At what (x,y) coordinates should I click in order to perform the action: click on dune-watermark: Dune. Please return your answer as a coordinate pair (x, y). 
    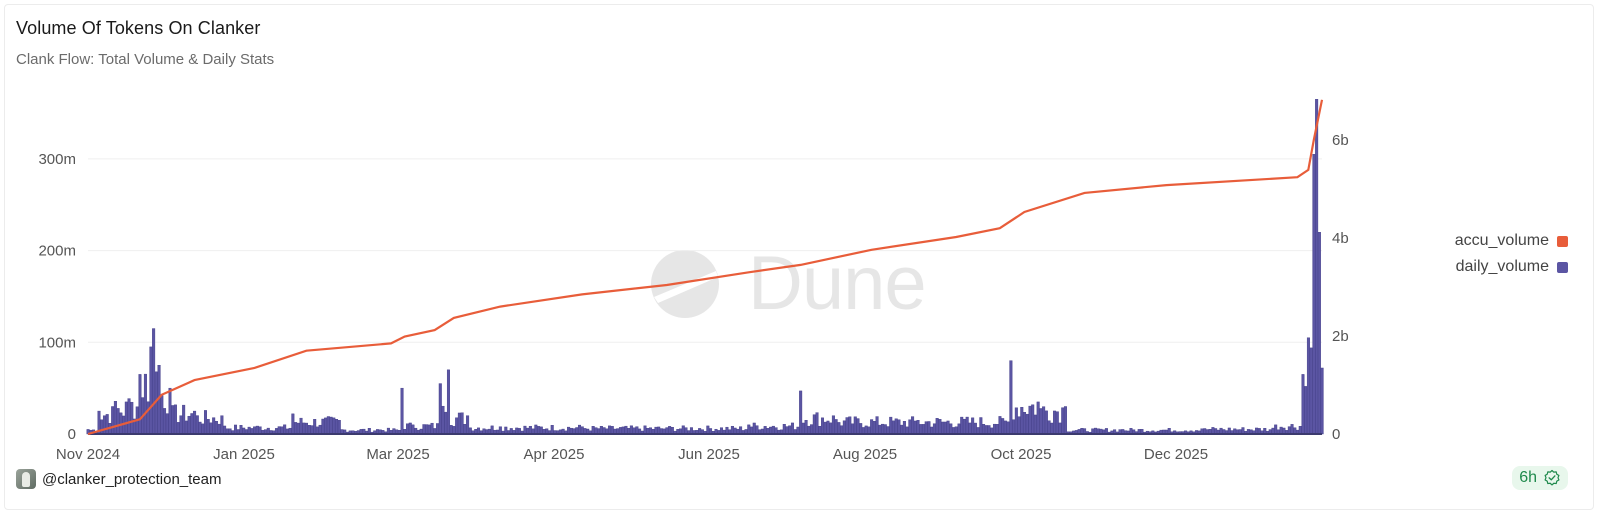
    Looking at the image, I should click on (788, 284).